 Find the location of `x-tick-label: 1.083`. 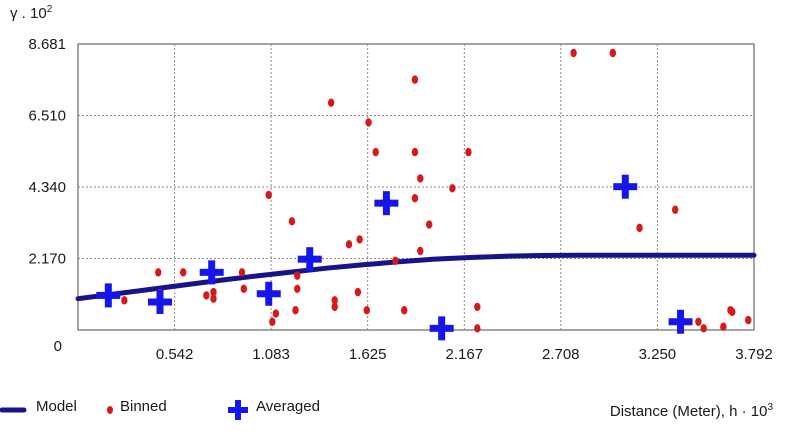

x-tick-label: 1.083 is located at coordinates (271, 354).